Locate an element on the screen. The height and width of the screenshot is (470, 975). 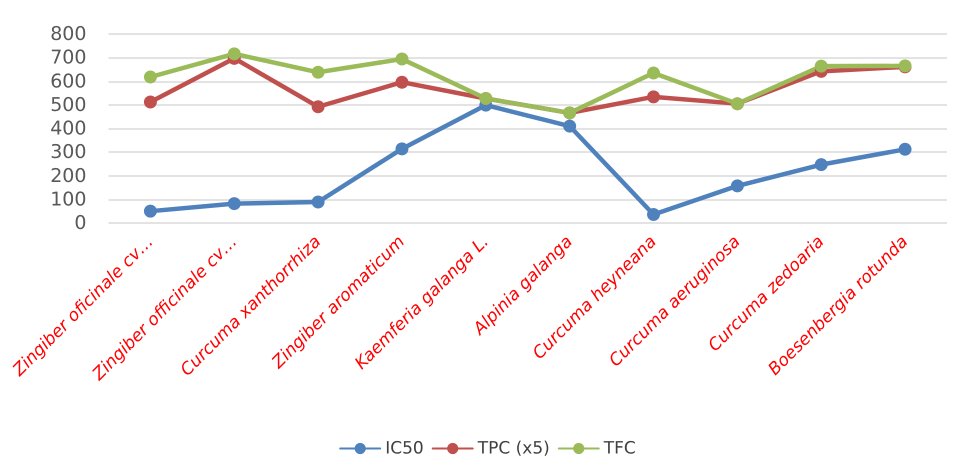
y-tick-label: 400 is located at coordinates (68, 129).